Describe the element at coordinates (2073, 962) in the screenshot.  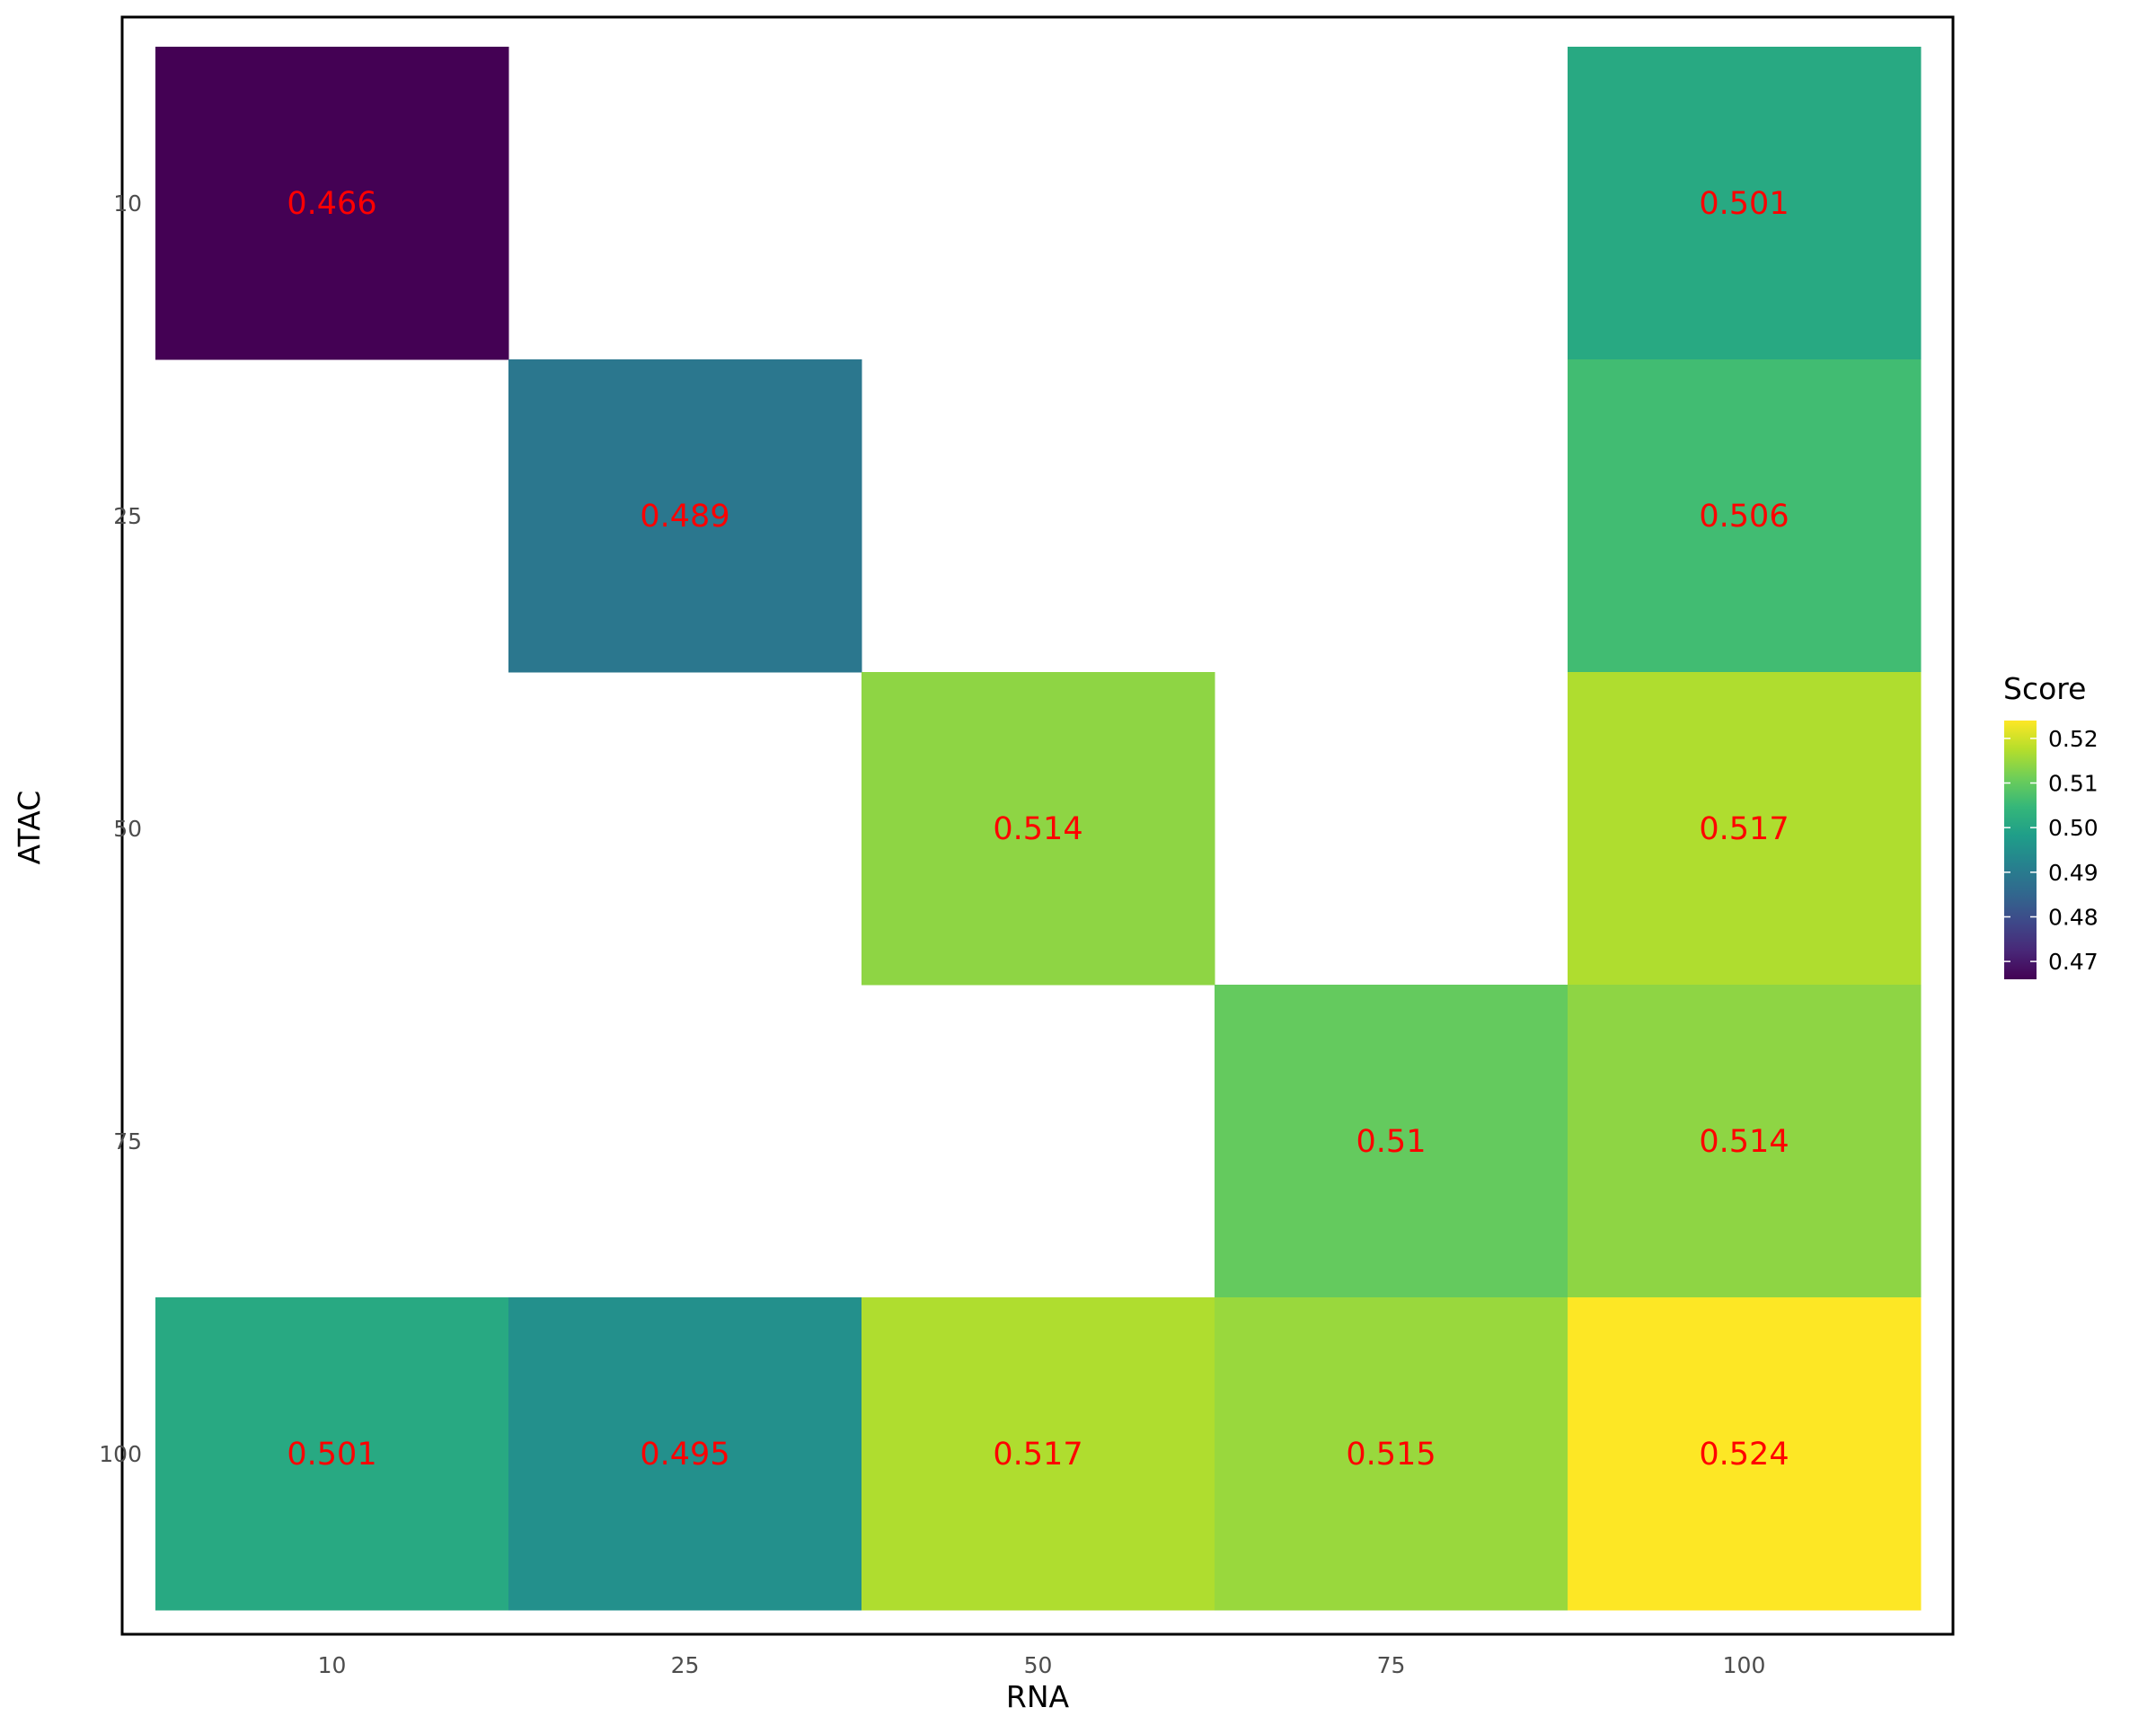
I see `legend-tick-label: 0.47` at that location.